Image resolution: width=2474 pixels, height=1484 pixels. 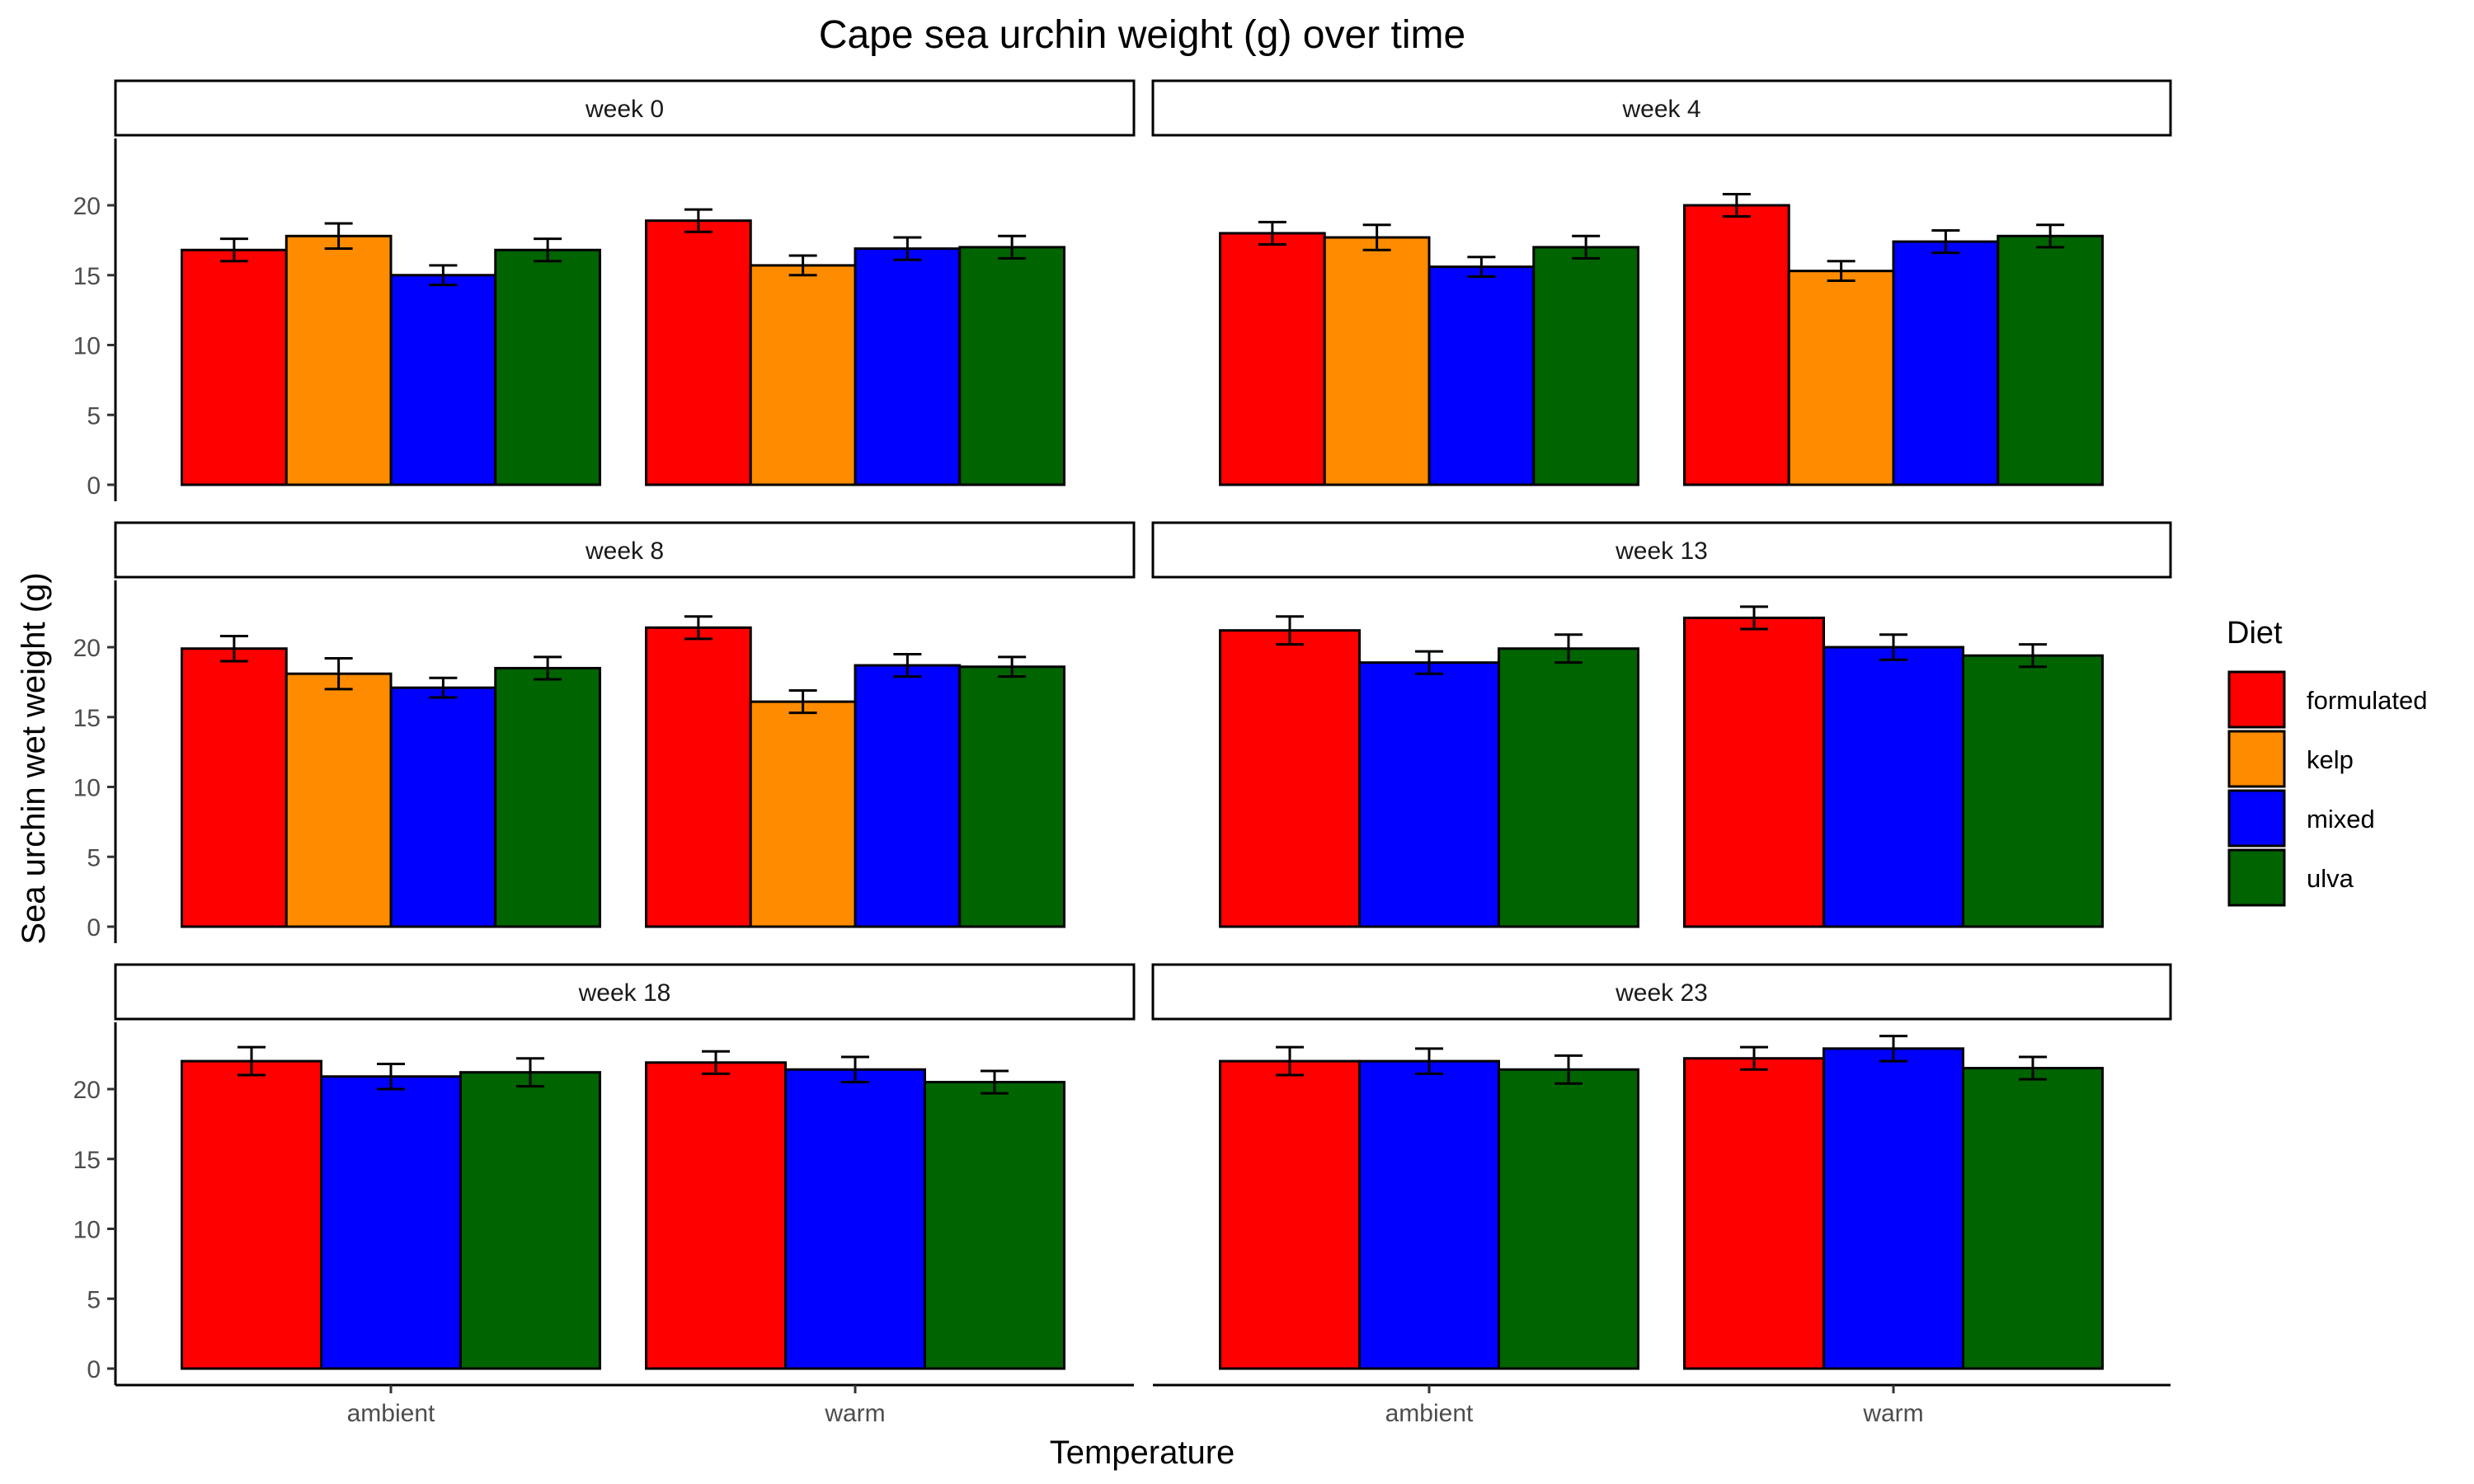 I want to click on legend-title: Diet, so click(x=2255, y=633).